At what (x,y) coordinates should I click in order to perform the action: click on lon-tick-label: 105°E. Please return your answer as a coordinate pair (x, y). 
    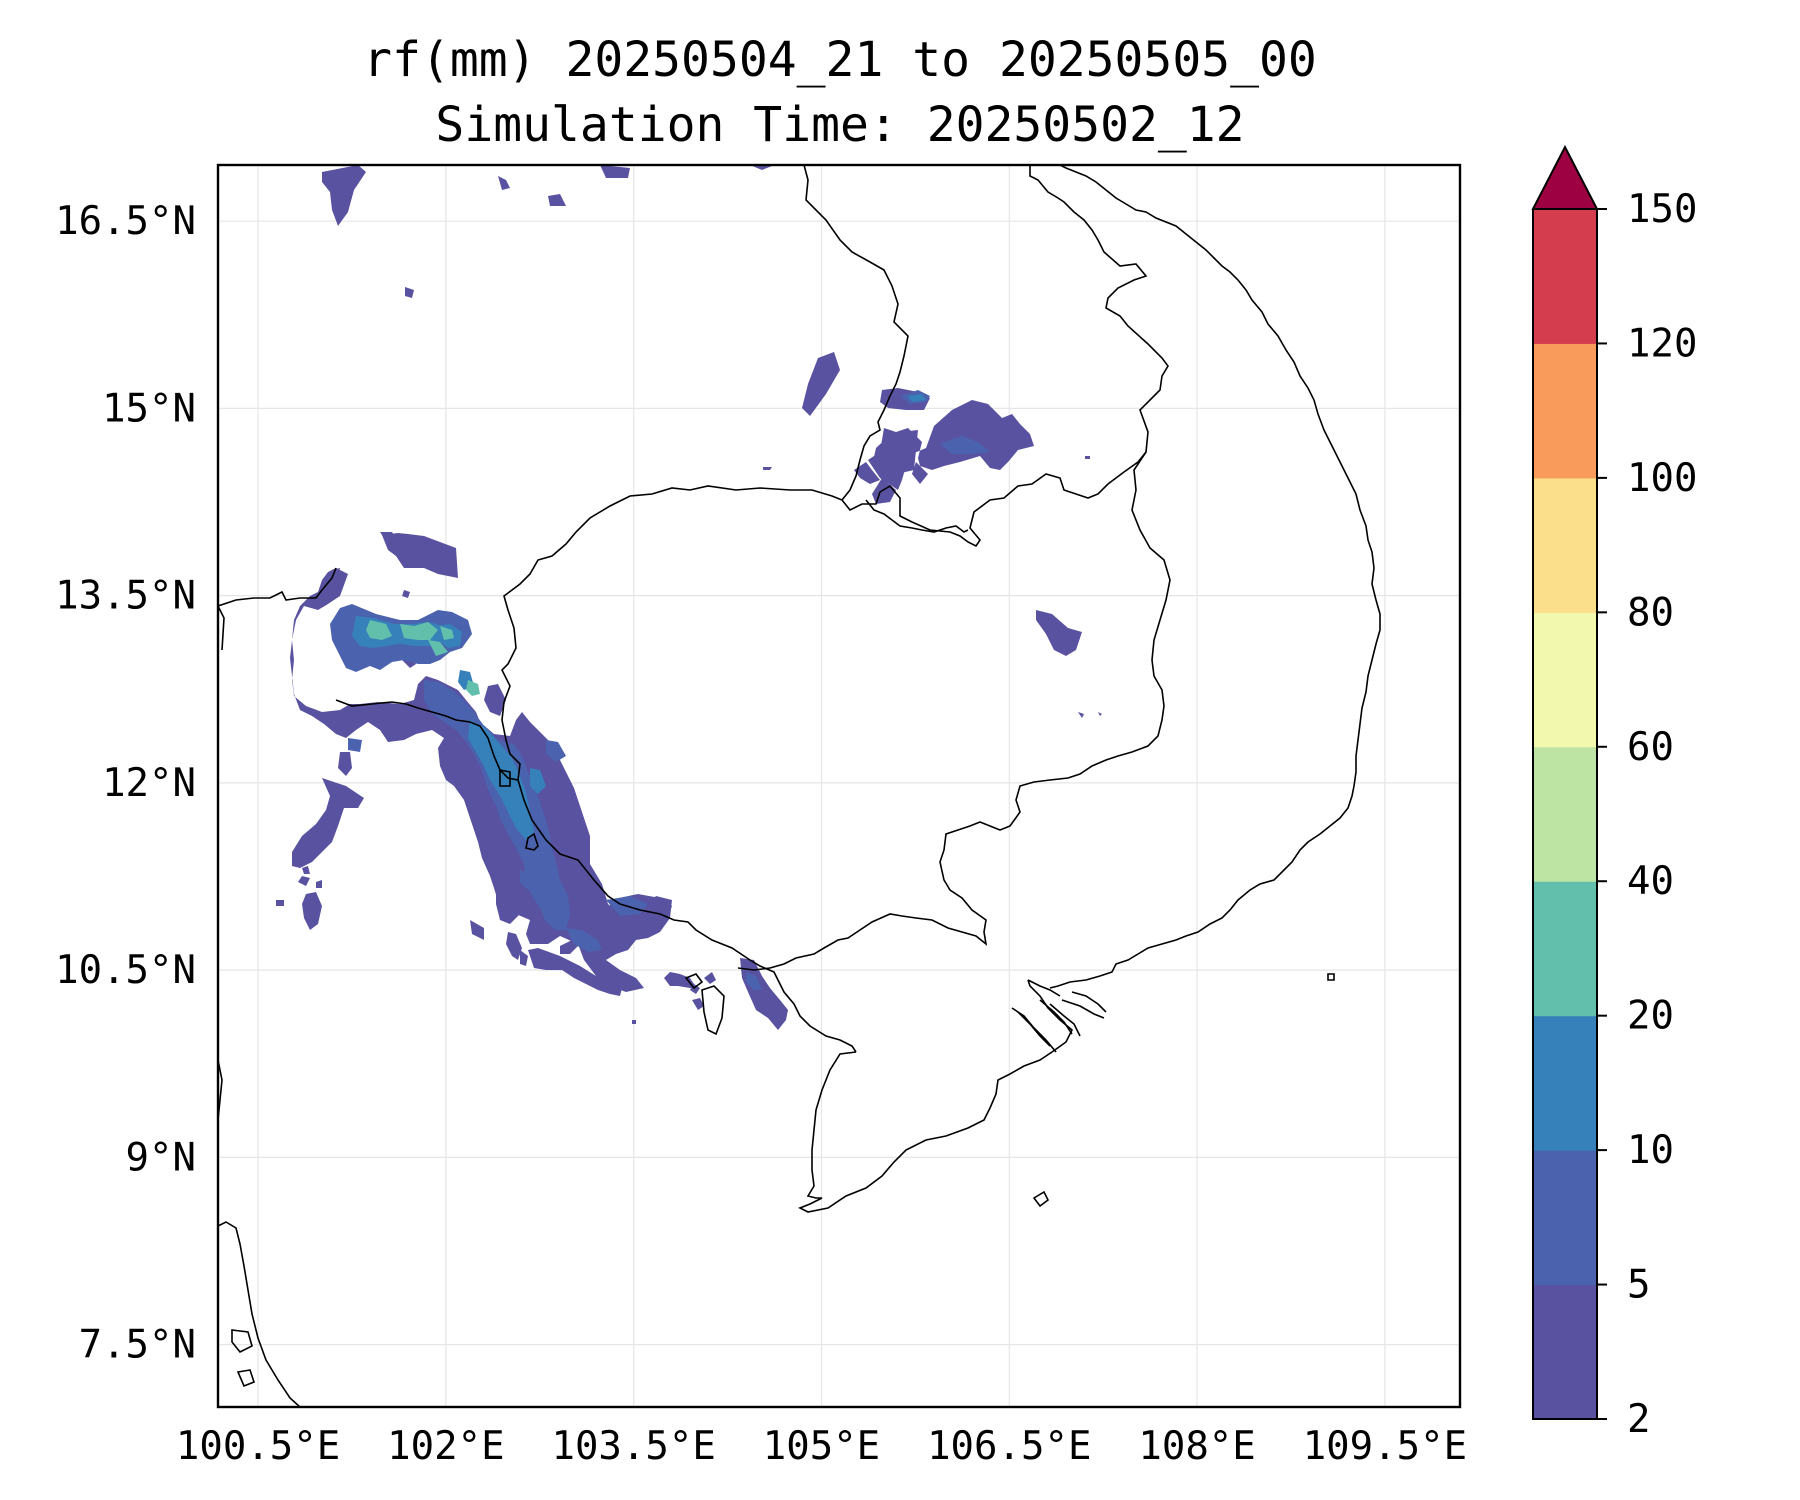
    Looking at the image, I should click on (821, 1446).